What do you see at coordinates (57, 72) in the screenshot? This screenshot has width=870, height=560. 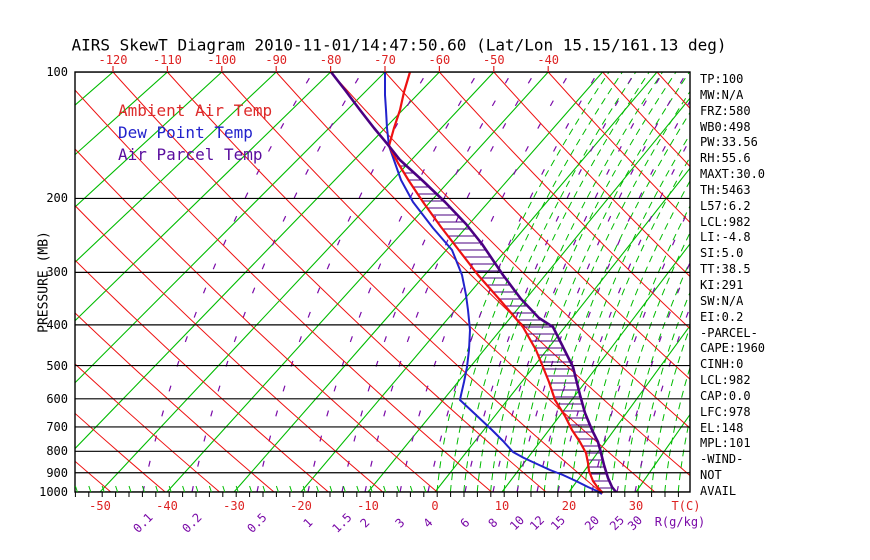 I see `pressure-tick-label: 100` at bounding box center [57, 72].